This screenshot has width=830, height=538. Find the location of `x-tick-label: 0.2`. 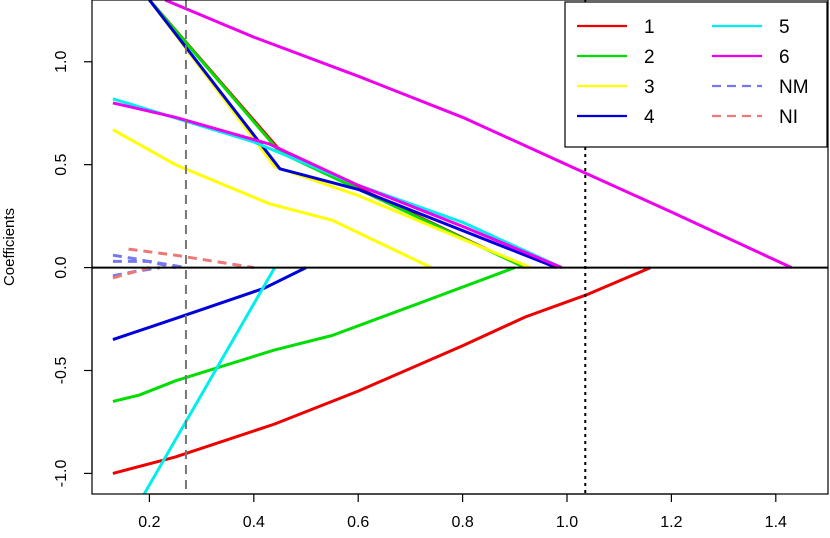

x-tick-label: 0.2 is located at coordinates (149, 522).